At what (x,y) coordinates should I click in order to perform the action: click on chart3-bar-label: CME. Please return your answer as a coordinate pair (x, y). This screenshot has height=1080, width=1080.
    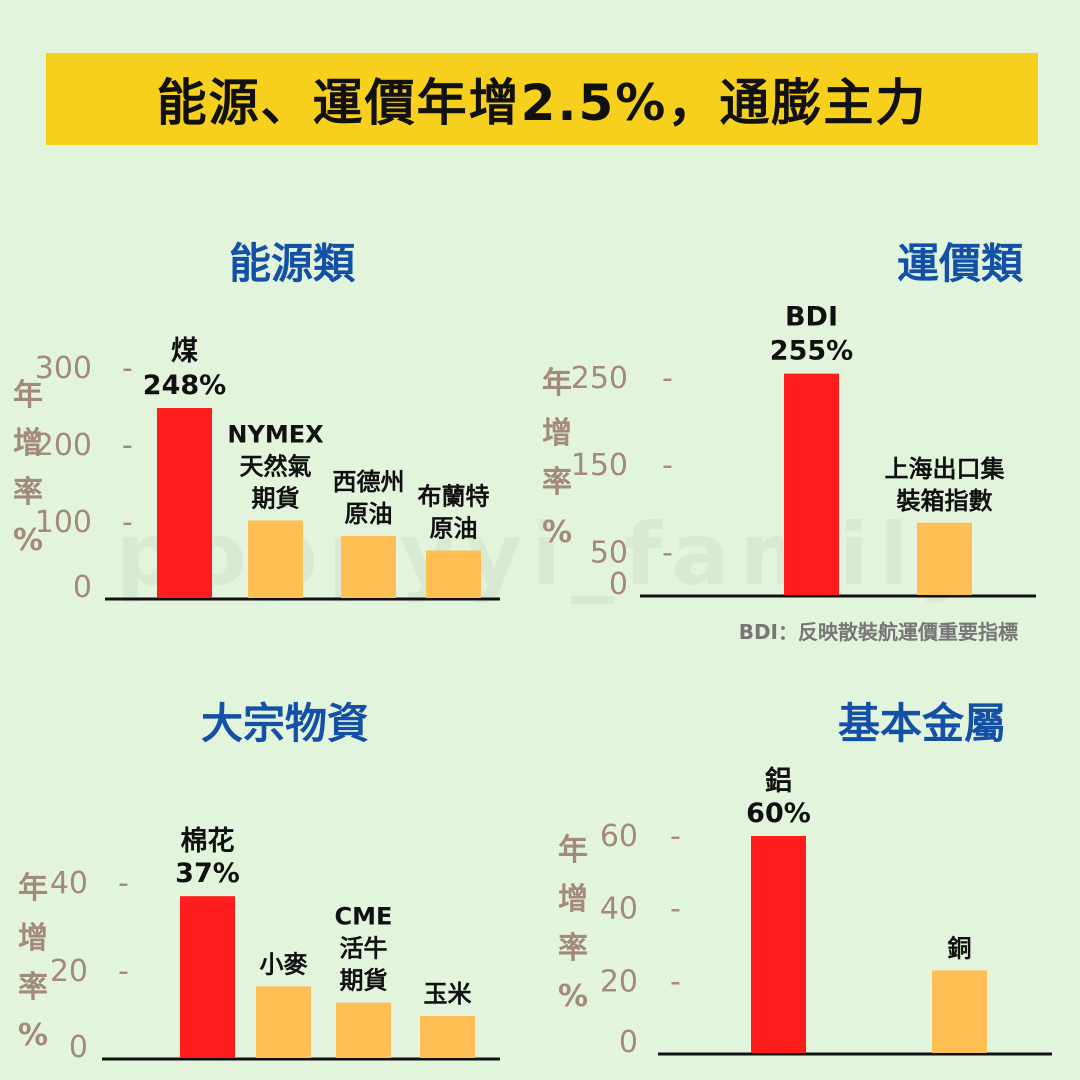
    Looking at the image, I should click on (364, 917).